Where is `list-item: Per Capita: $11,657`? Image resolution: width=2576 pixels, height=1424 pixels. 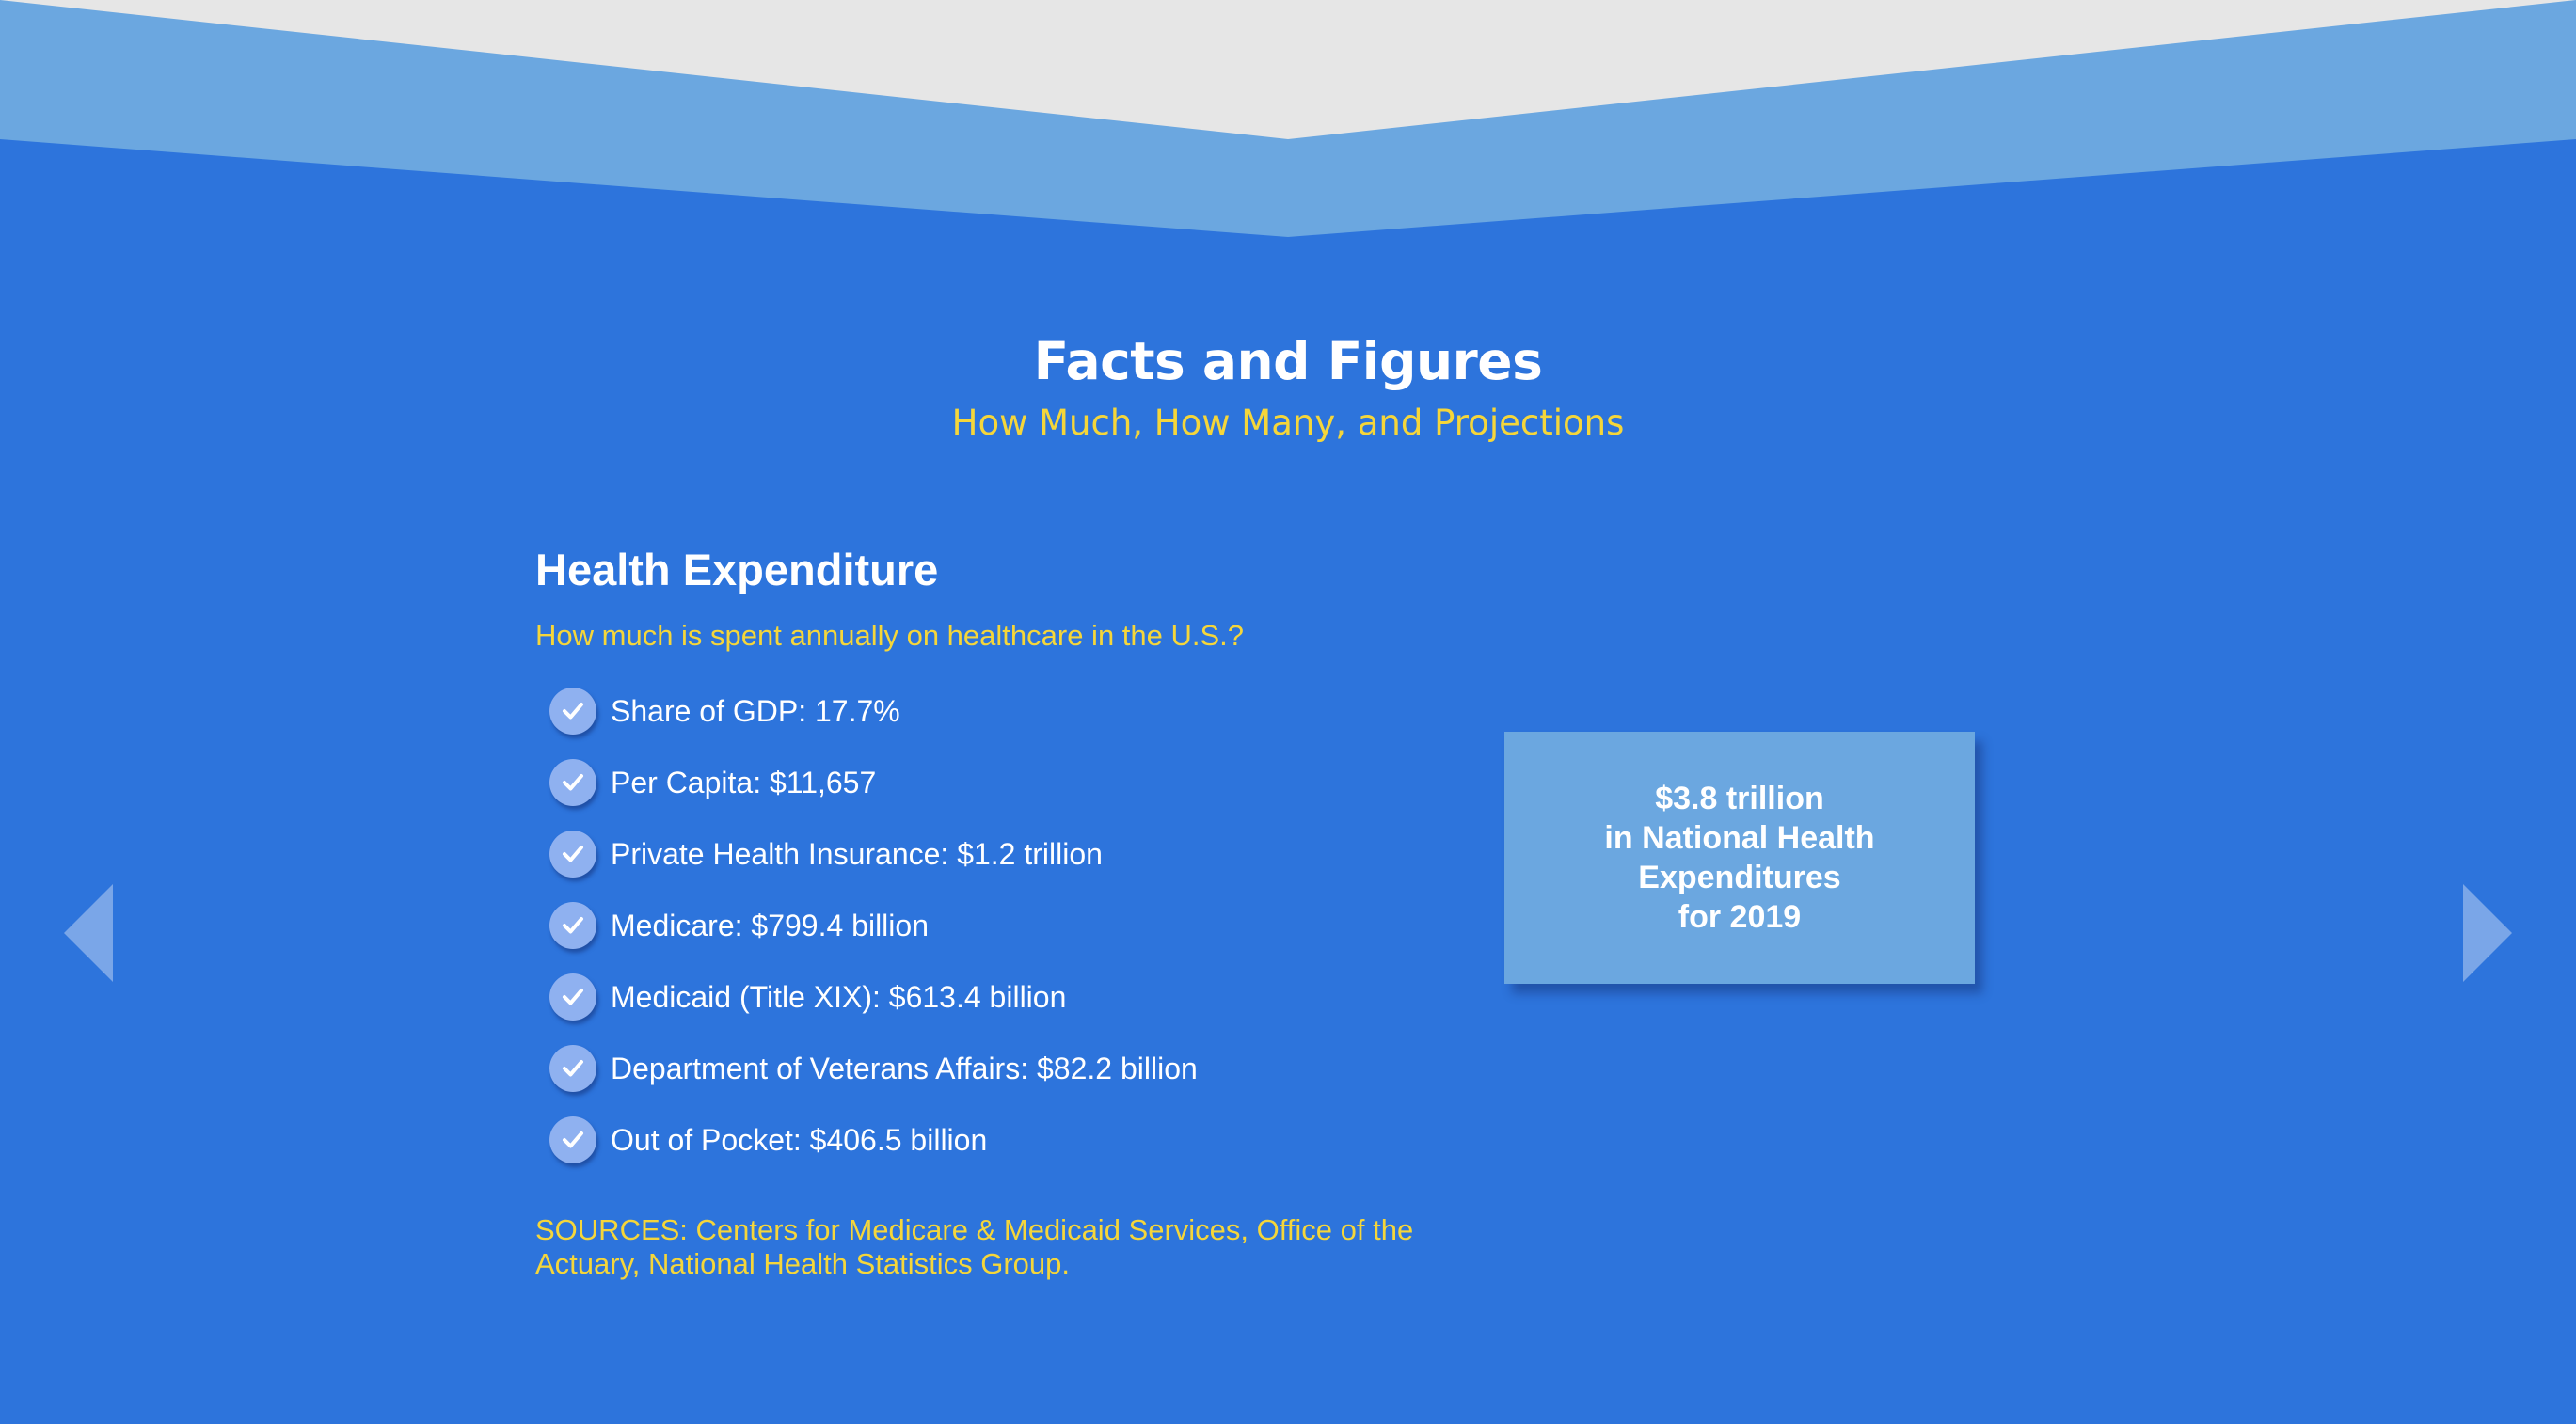
list-item: Per Capita: $11,657 is located at coordinates (987, 782).